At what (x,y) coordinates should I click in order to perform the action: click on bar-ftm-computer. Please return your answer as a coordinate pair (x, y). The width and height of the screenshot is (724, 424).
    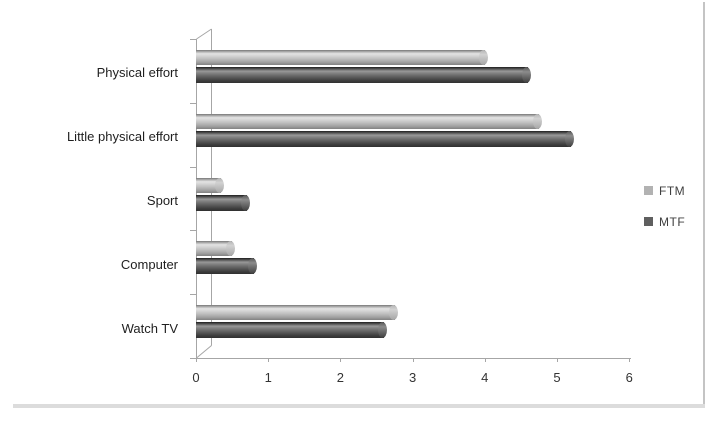
    Looking at the image, I should click on (216, 249).